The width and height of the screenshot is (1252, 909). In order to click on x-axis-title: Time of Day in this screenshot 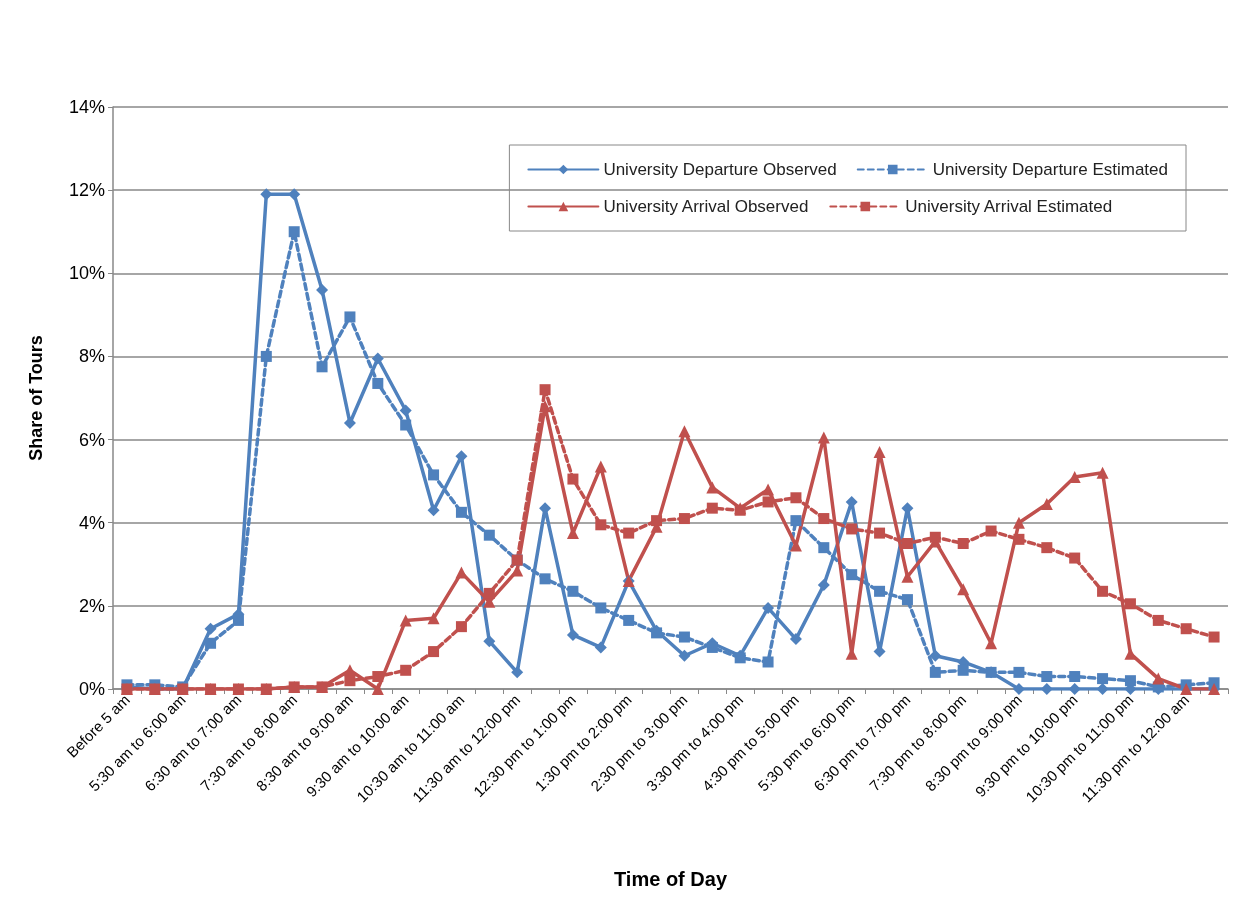, I will do `click(671, 879)`.